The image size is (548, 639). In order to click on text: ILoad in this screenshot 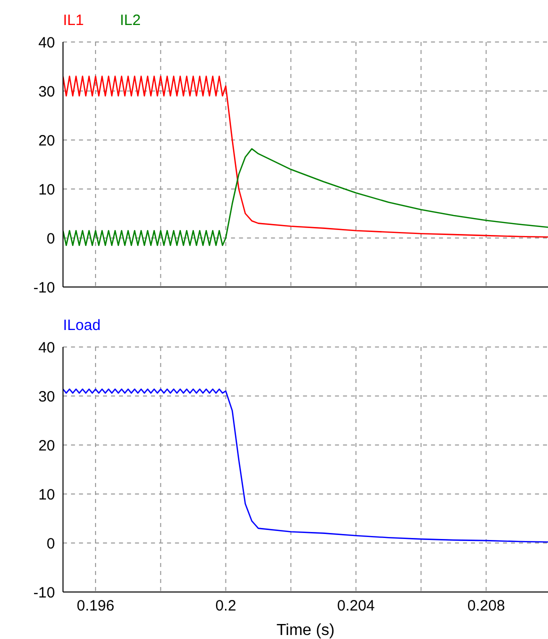, I will do `click(82, 325)`.